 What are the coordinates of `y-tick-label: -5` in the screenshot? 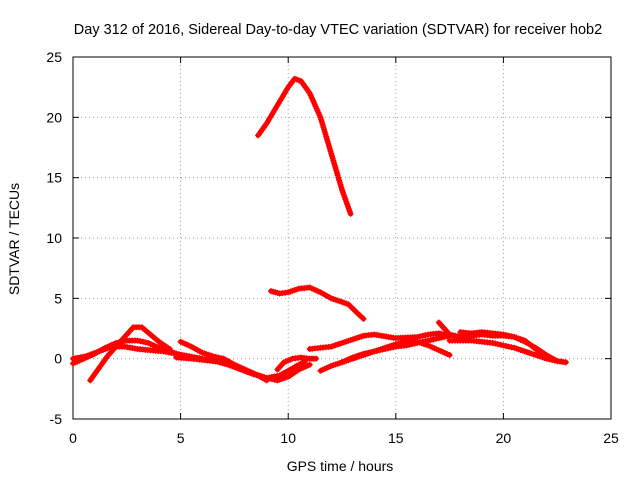 It's located at (56, 419).